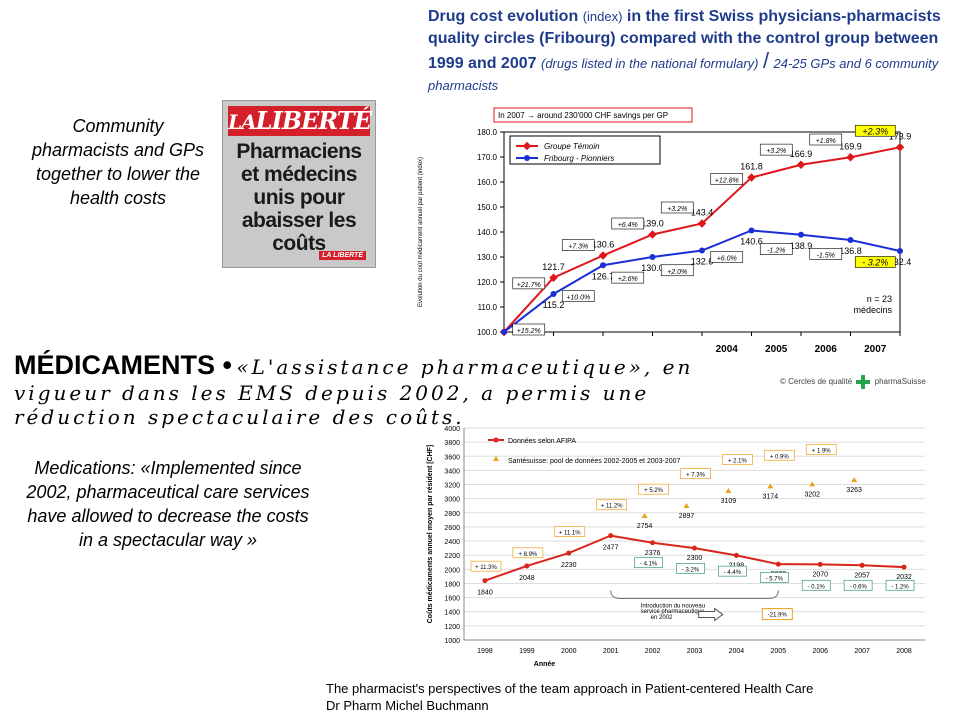 This screenshot has height=720, width=960. I want to click on change-label: +6.4%, so click(628, 225).